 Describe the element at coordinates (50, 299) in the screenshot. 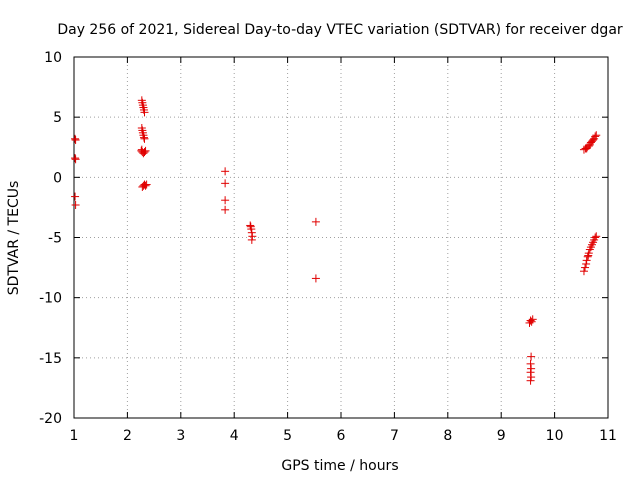

I see `y-tick-label: -10` at that location.